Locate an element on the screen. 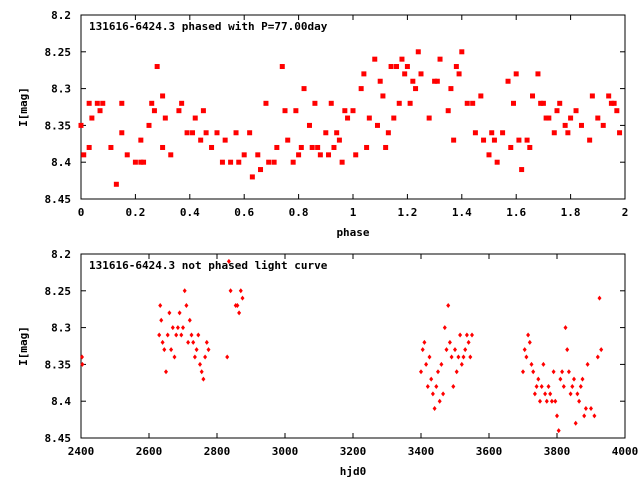 The image size is (640, 480). unphased-x-tick-label: 4000 is located at coordinates (625, 451).